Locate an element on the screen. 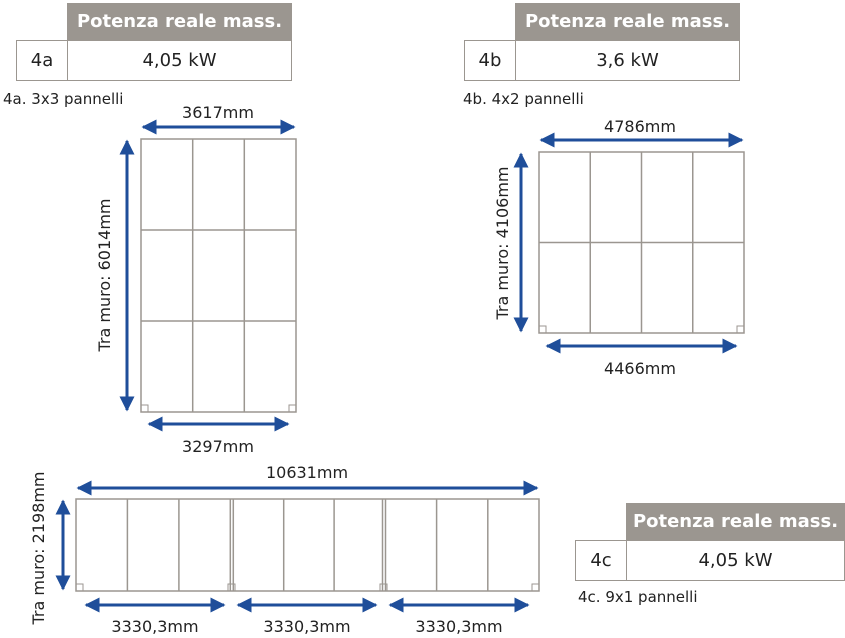  power-table-value: 3,6 kW is located at coordinates (627, 60).